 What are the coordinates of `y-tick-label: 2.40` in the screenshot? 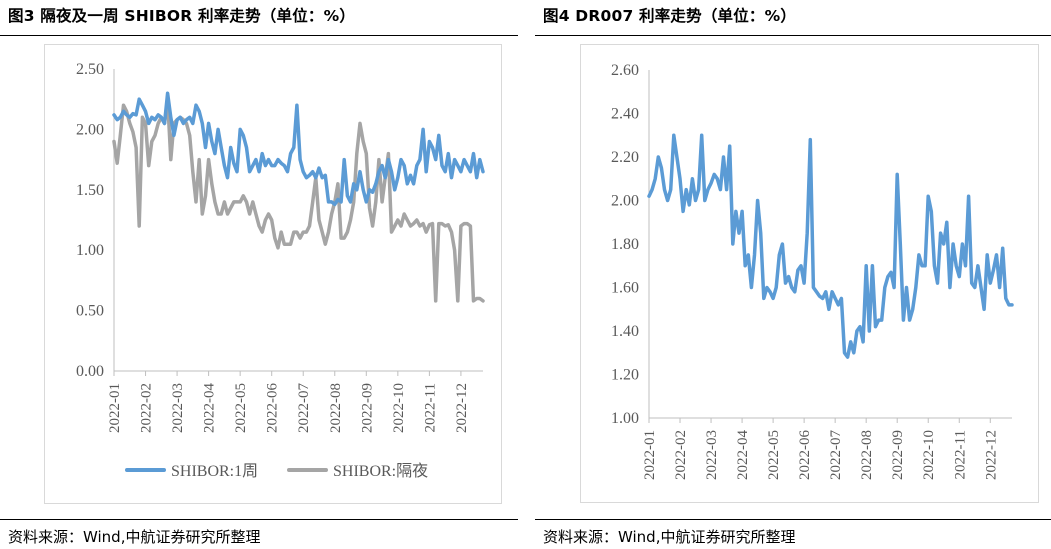 It's located at (625, 114).